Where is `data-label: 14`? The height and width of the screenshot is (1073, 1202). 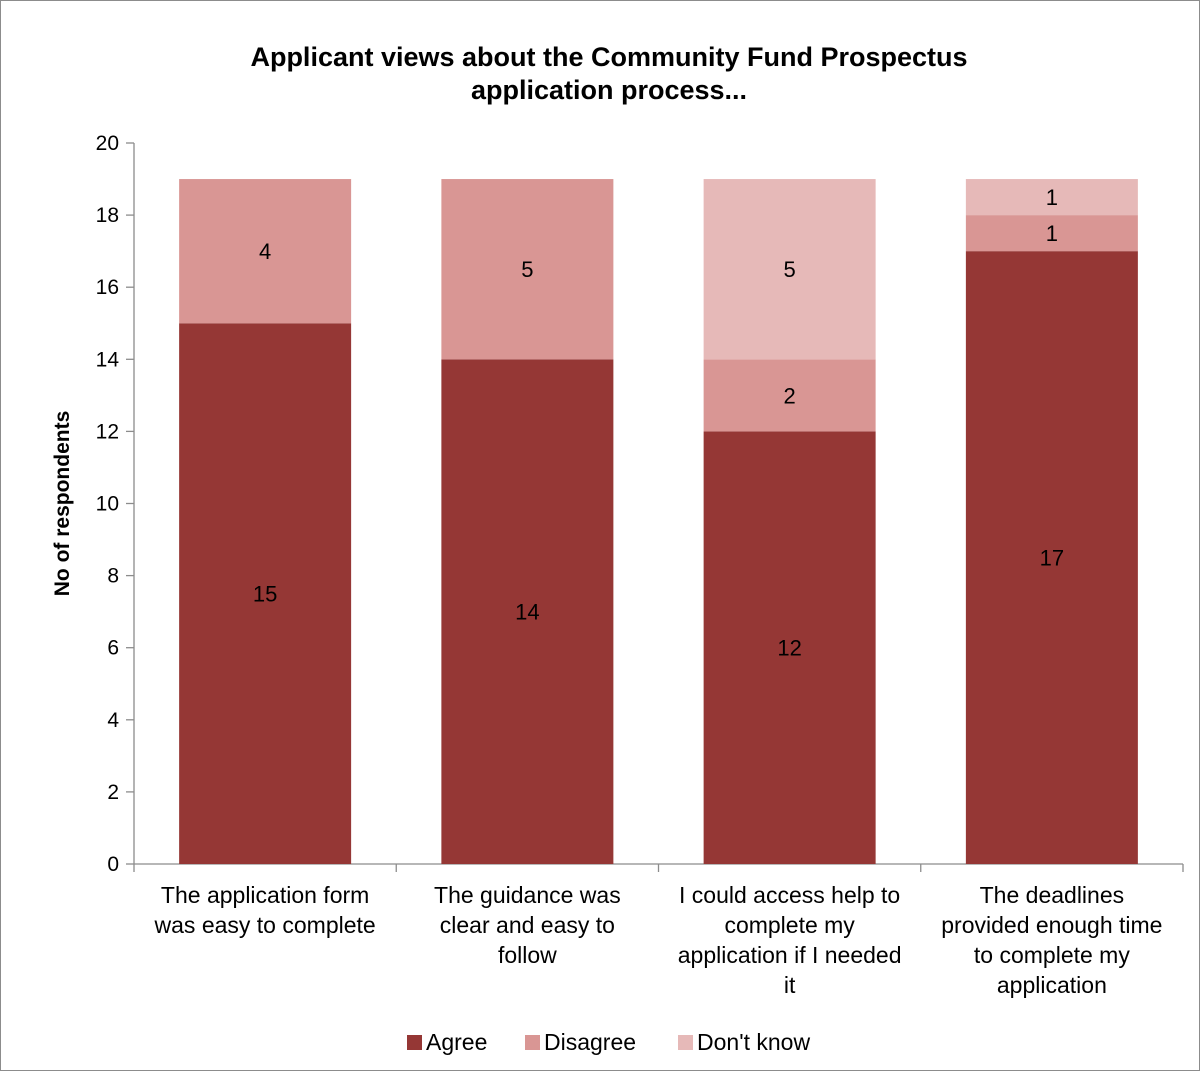
data-label: 14 is located at coordinates (527, 612).